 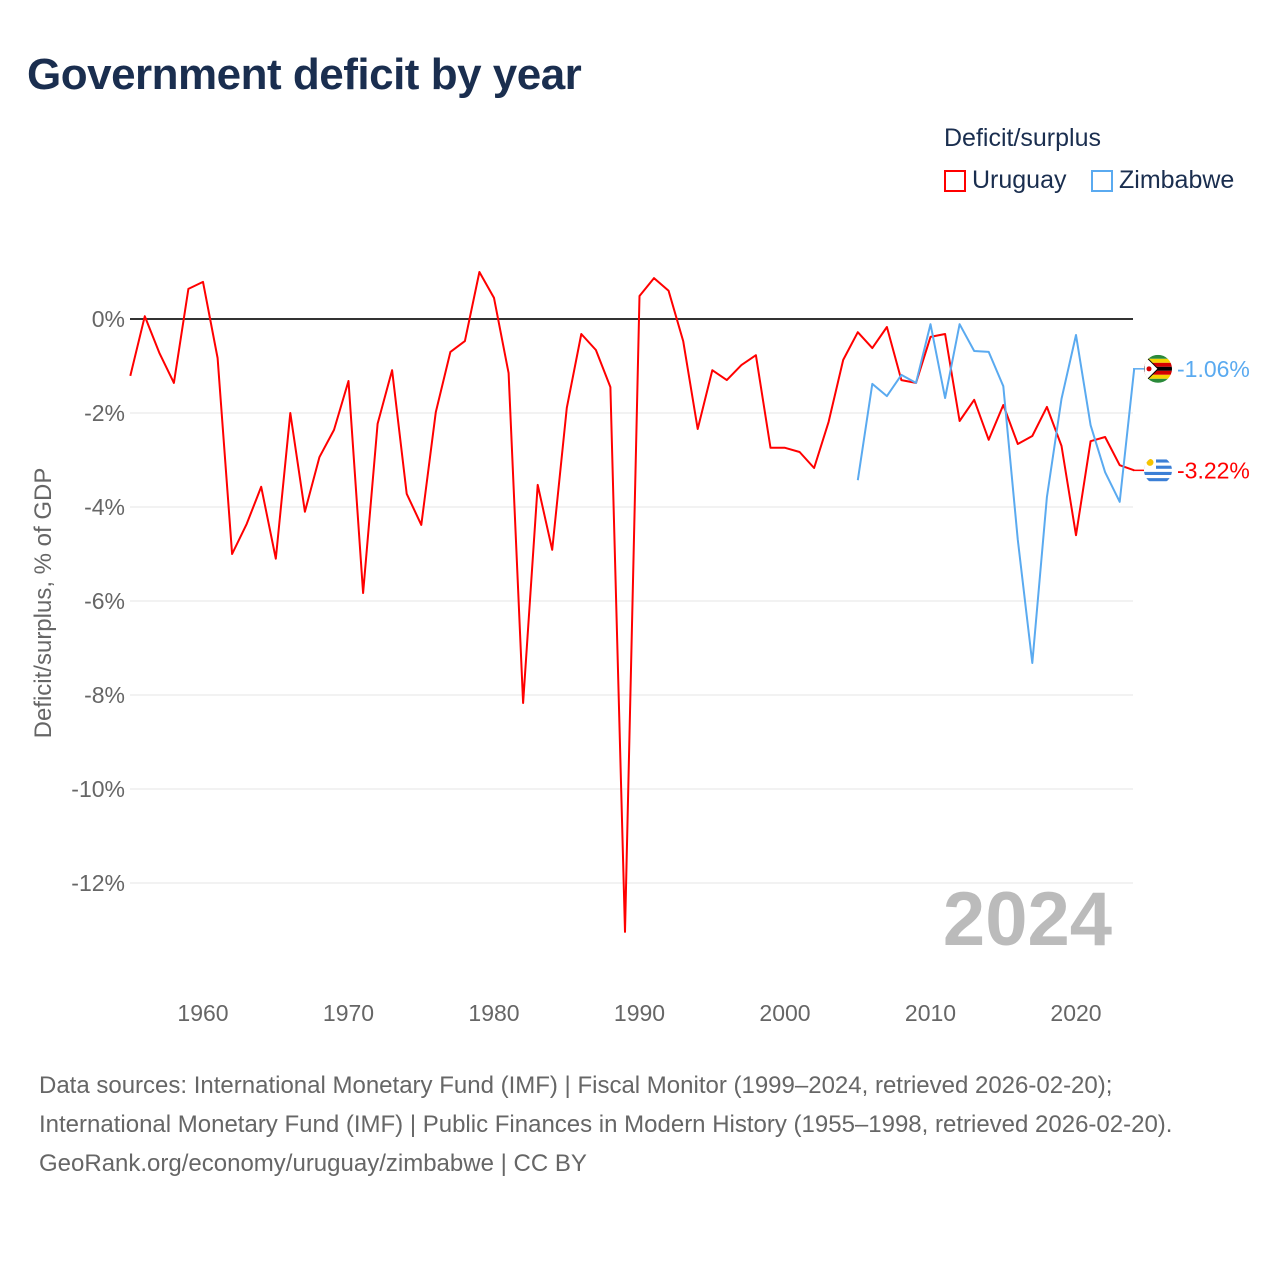 I want to click on legend-item-uruguay: Uruguay, so click(x=1005, y=180).